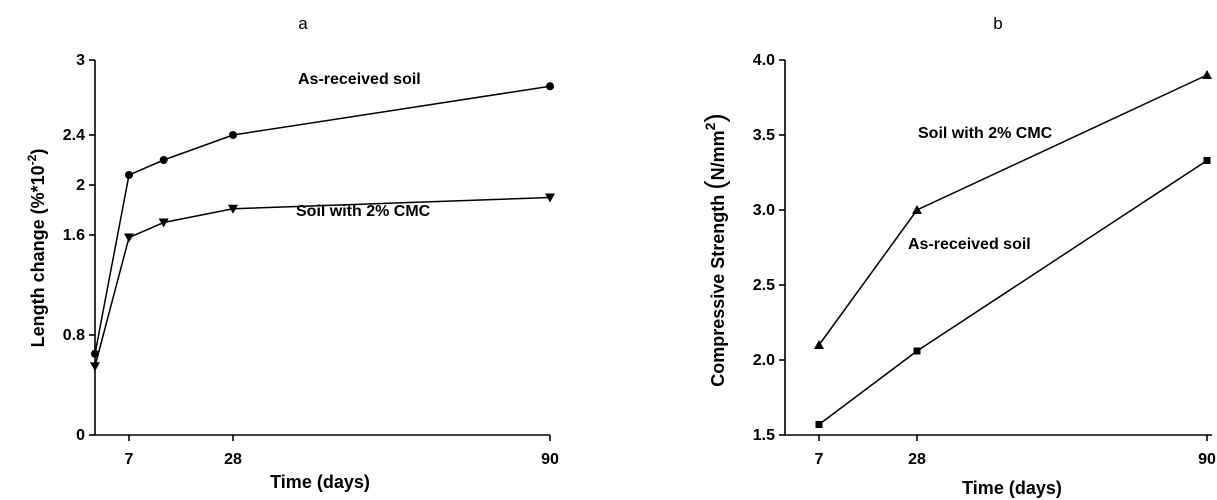 The width and height of the screenshot is (1217, 500). Describe the element at coordinates (917, 459) in the screenshot. I see `chart-b-x-tick-label: 28` at that location.